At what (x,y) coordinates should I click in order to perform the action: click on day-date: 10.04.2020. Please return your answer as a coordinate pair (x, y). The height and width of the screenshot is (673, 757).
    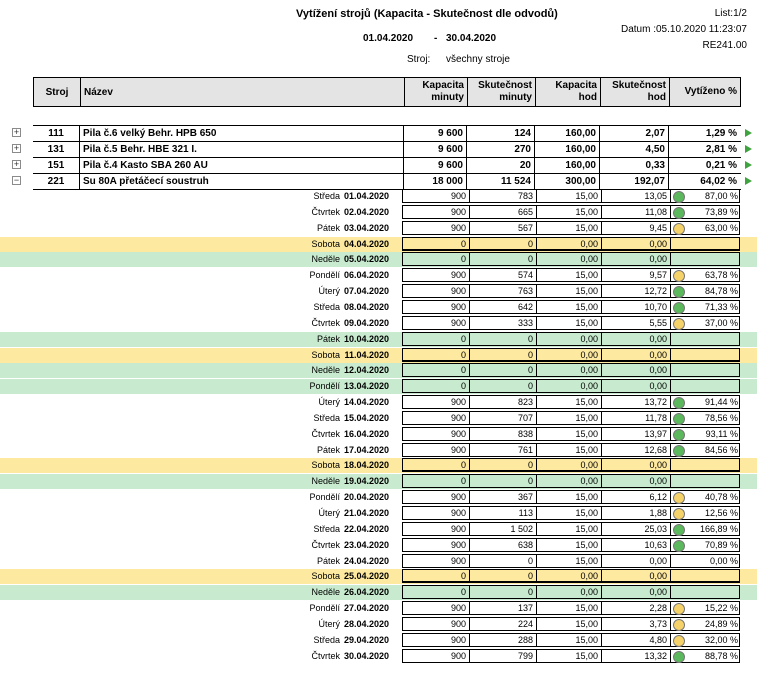
    Looking at the image, I should click on (366, 339).